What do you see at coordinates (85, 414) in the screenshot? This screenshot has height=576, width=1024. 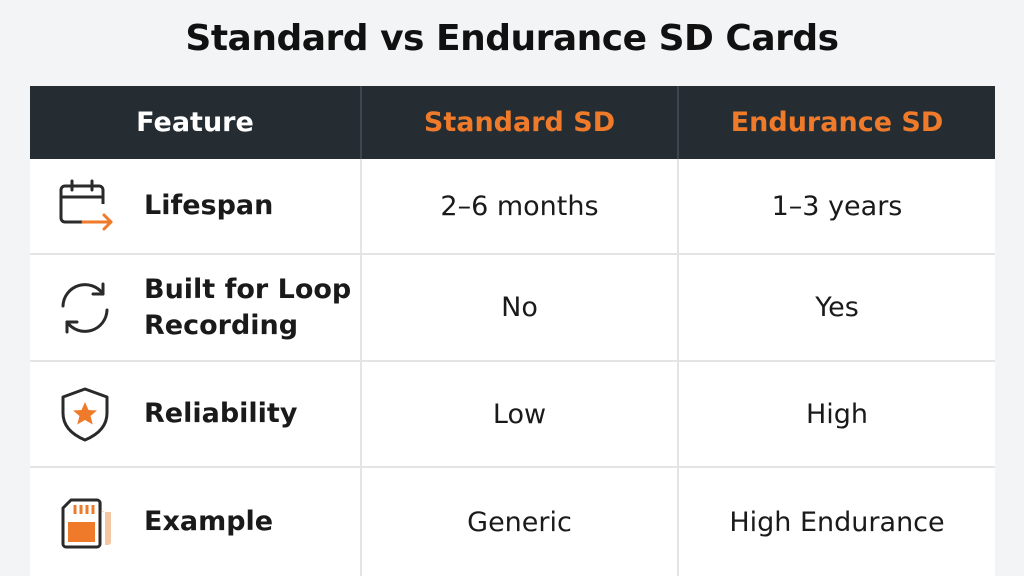 I see `shield-star-icon` at bounding box center [85, 414].